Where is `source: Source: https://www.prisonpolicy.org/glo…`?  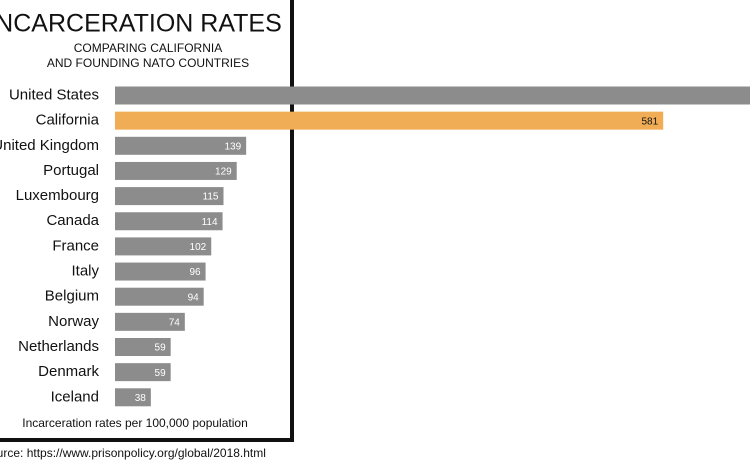 source: Source: https://www.prisonpolicy.org/glo… is located at coordinates (133, 453).